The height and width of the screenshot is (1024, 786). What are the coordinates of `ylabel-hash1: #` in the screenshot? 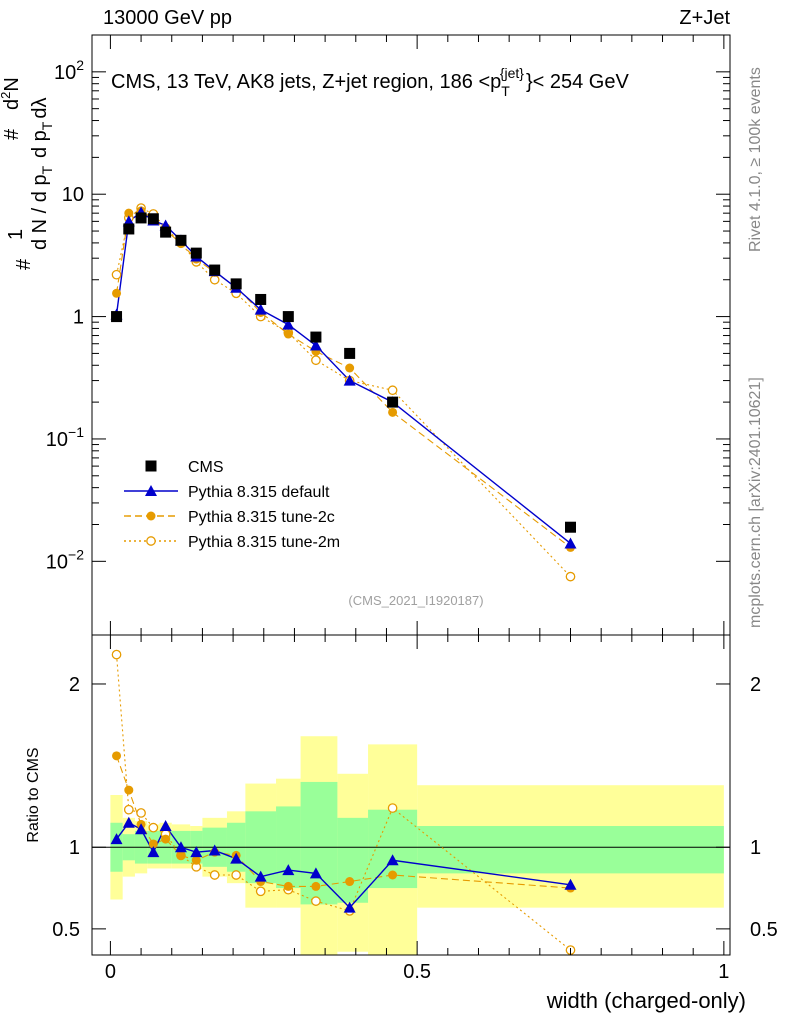 It's located at (24, 264).